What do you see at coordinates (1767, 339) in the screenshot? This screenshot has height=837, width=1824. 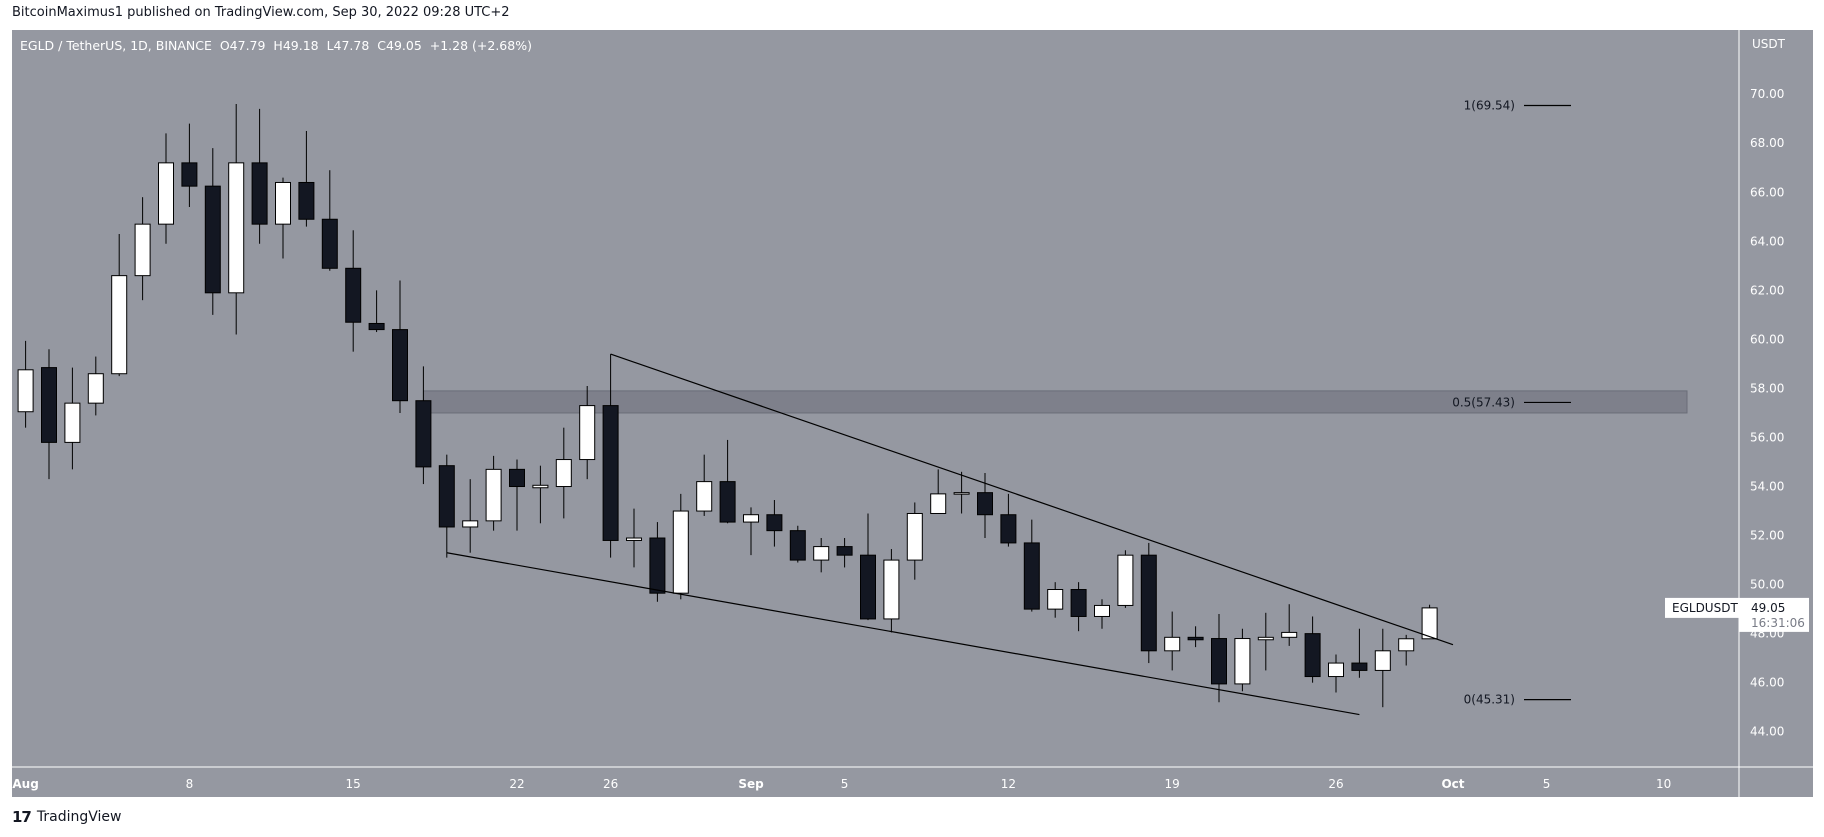 I see `price-tick-label: 60.00` at bounding box center [1767, 339].